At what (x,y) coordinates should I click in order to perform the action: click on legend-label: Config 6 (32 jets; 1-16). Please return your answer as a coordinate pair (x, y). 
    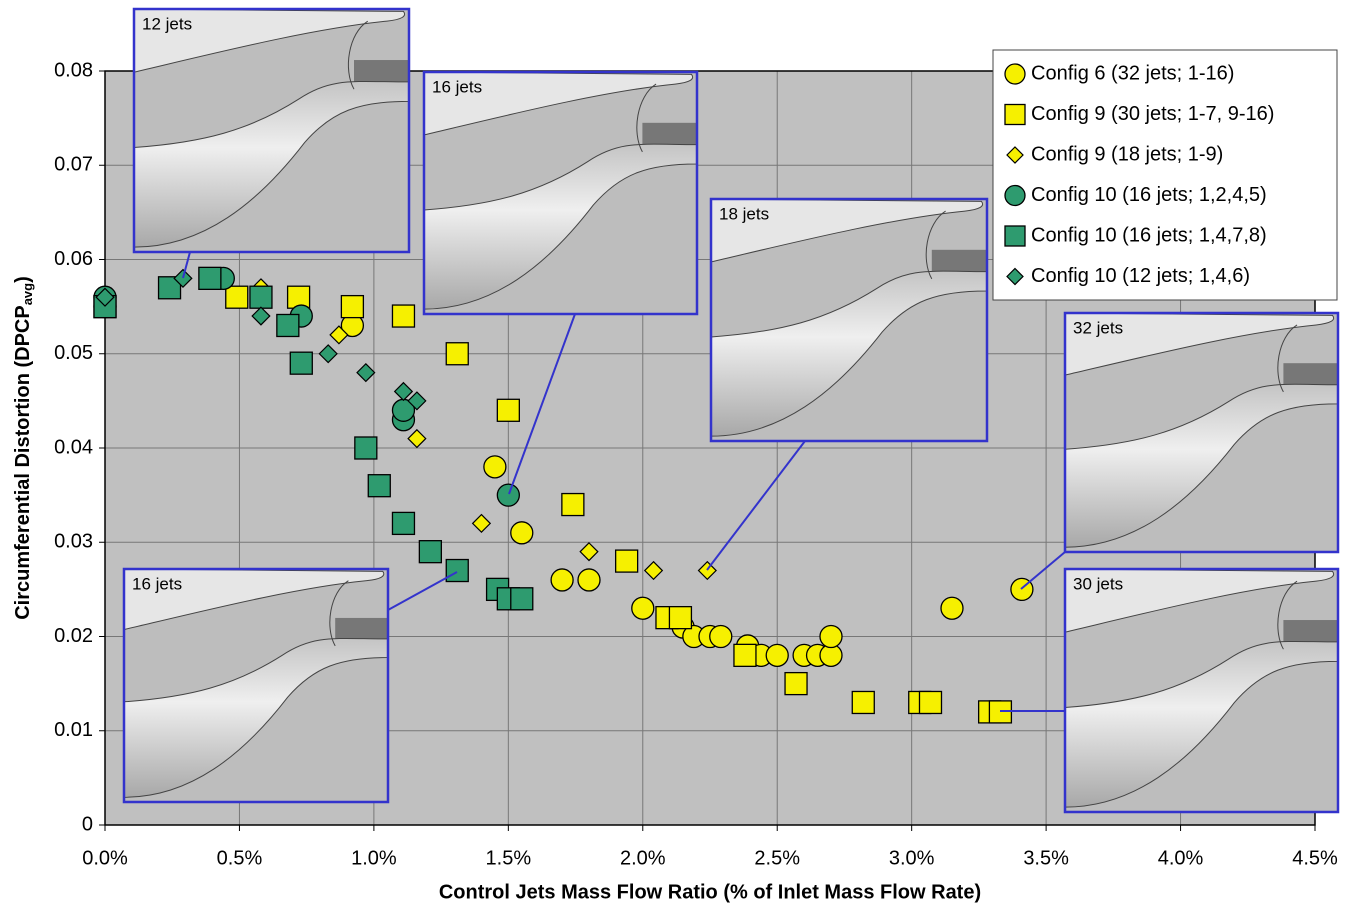
    Looking at the image, I should click on (1132, 73).